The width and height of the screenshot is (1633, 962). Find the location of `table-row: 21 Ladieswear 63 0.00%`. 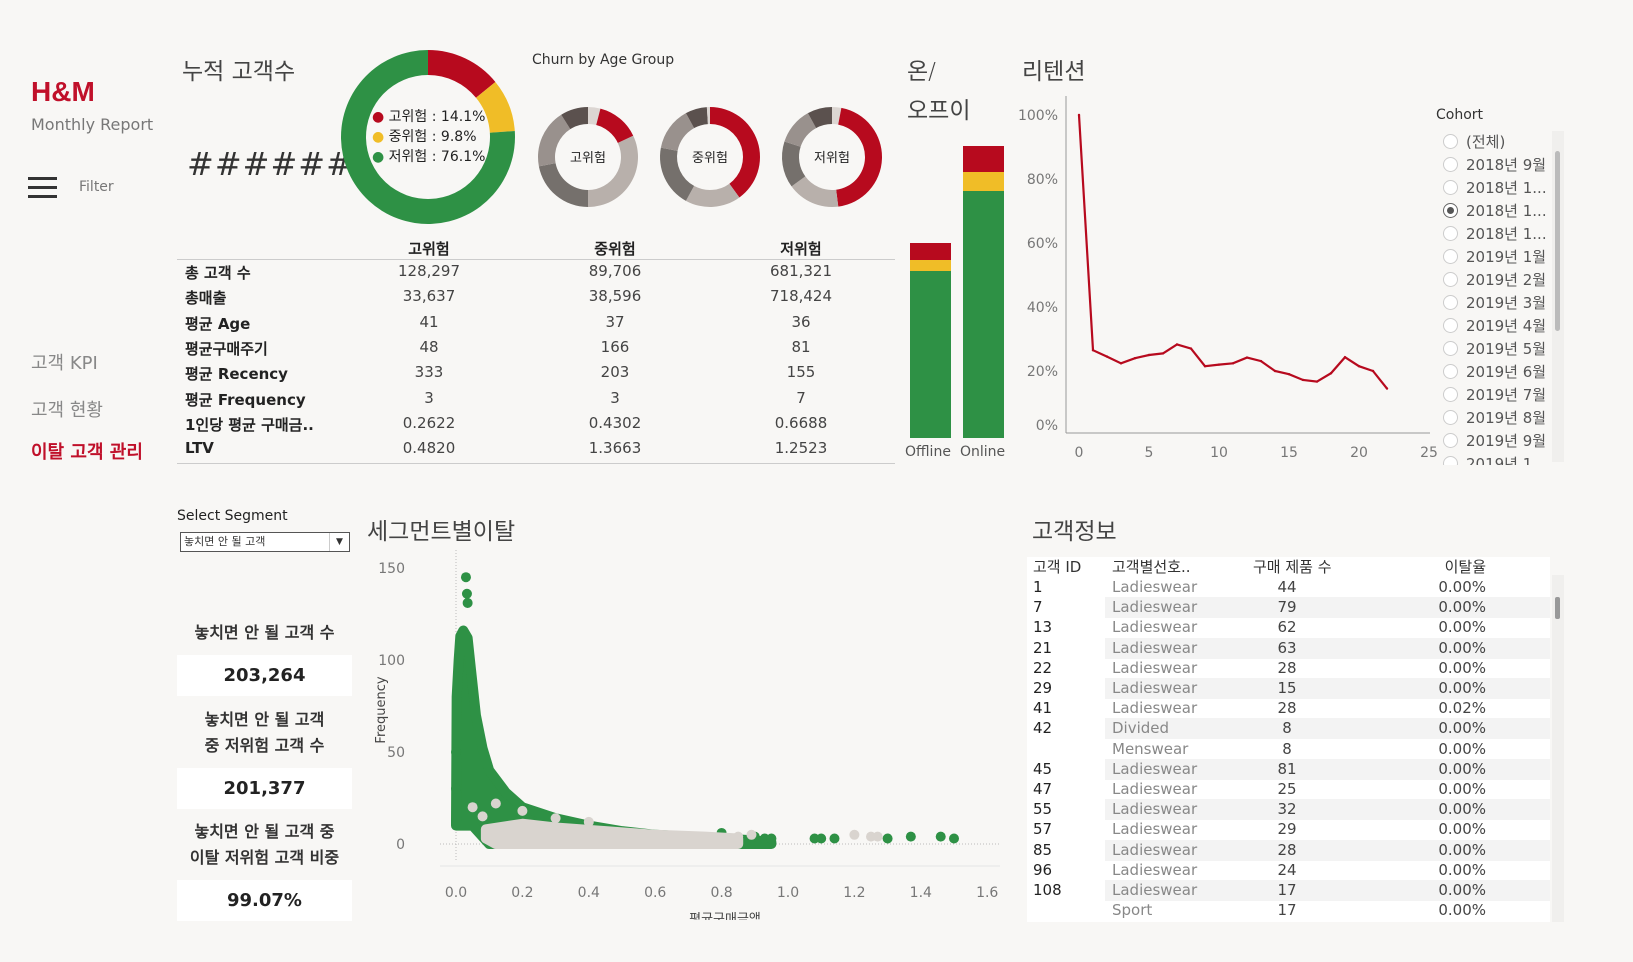

table-row: 21 Ladieswear 63 0.00% is located at coordinates (1288, 648).